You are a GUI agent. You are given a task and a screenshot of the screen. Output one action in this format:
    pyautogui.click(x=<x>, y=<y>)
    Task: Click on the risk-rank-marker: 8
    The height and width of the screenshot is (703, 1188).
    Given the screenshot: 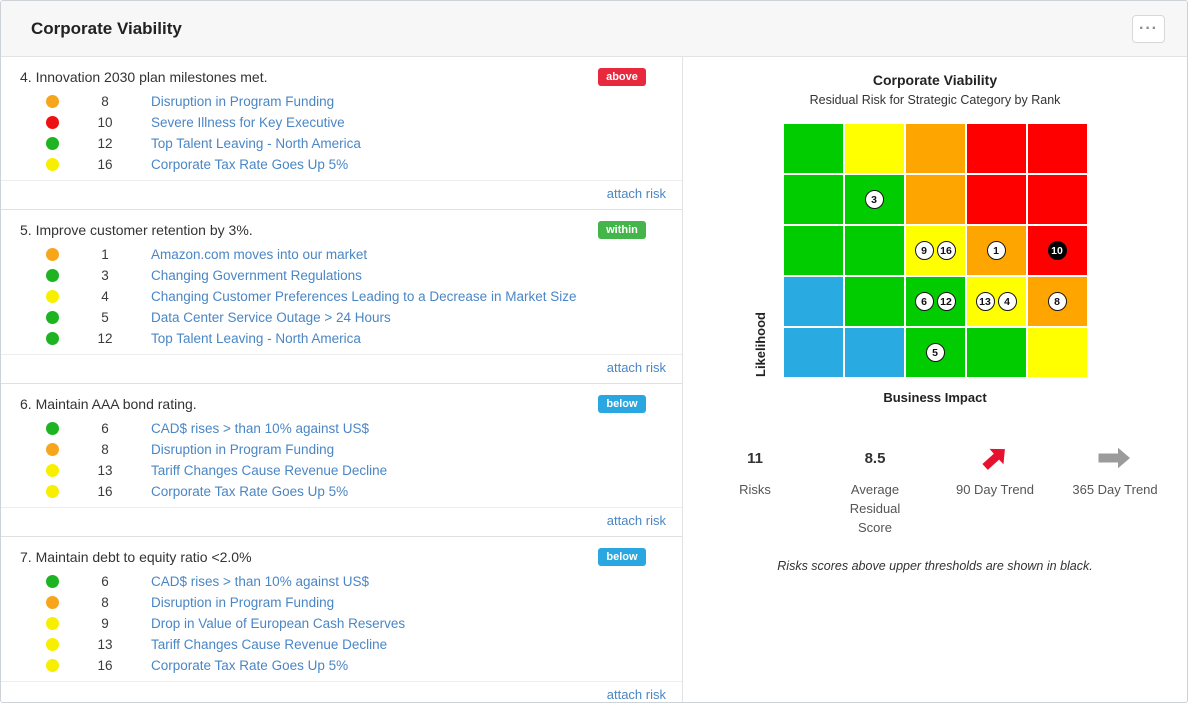 What is the action you would take?
    pyautogui.click(x=1057, y=301)
    